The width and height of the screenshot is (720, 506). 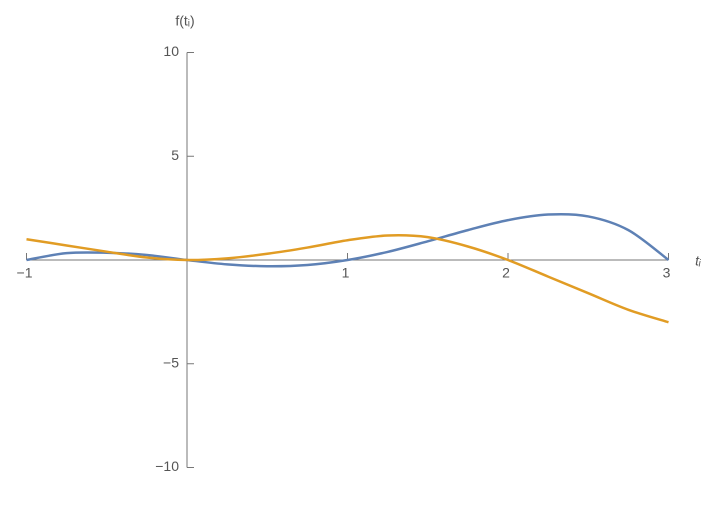 I want to click on x-axis-label: tᵢ, so click(x=698, y=261).